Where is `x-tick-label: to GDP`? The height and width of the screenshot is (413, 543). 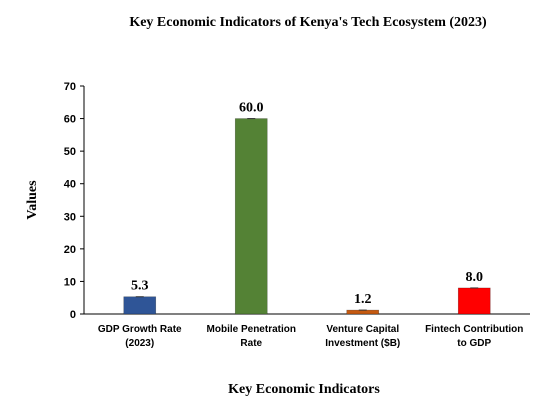 x-tick-label: to GDP is located at coordinates (474, 343).